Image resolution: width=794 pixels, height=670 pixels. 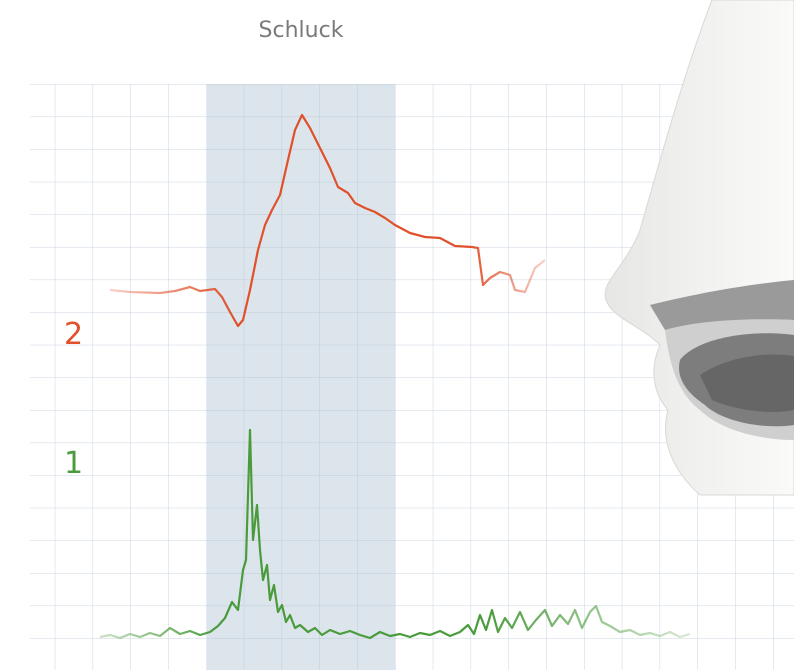 What do you see at coordinates (73, 334) in the screenshot?
I see `series-label: 2` at bounding box center [73, 334].